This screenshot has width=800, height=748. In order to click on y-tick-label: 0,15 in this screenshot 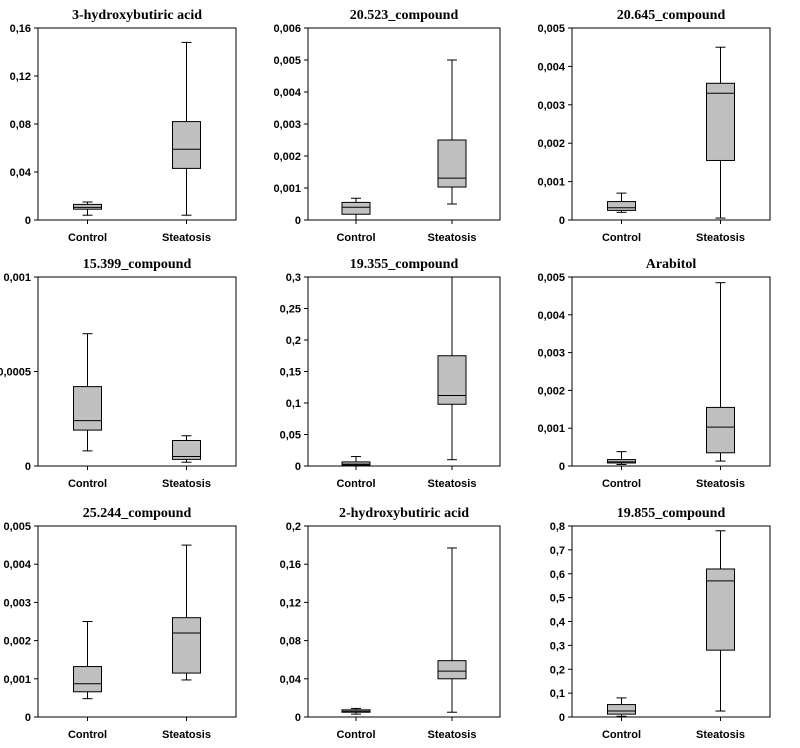, I will do `click(290, 373)`.